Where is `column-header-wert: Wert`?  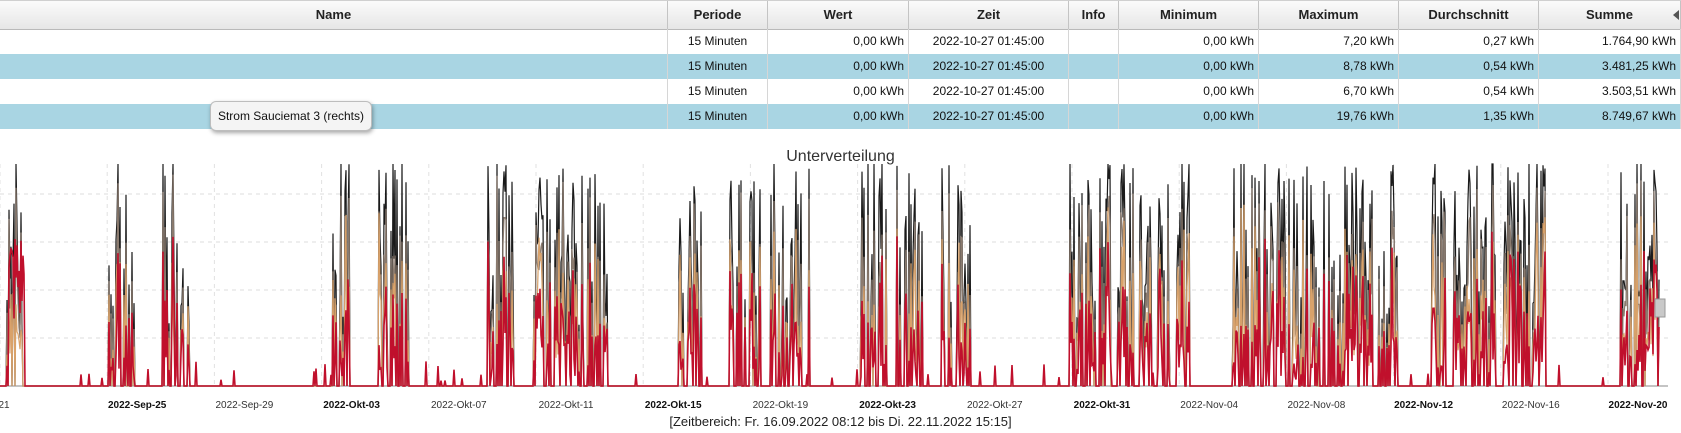 column-header-wert: Wert is located at coordinates (838, 15).